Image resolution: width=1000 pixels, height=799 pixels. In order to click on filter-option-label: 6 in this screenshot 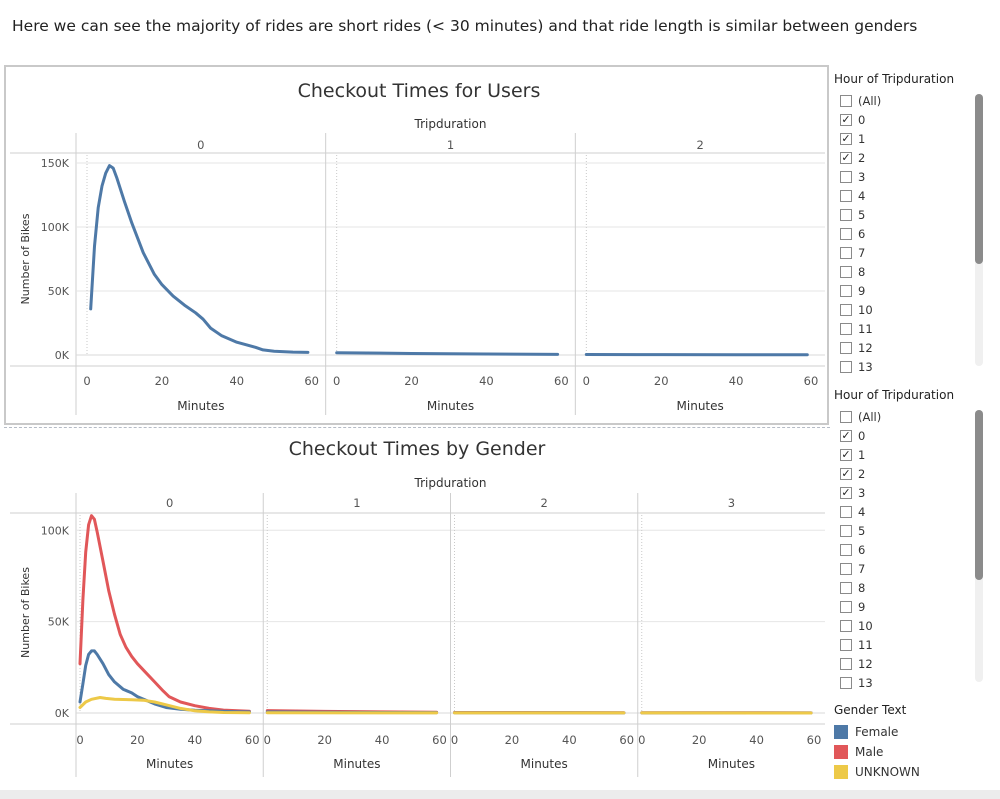, I will do `click(862, 549)`.